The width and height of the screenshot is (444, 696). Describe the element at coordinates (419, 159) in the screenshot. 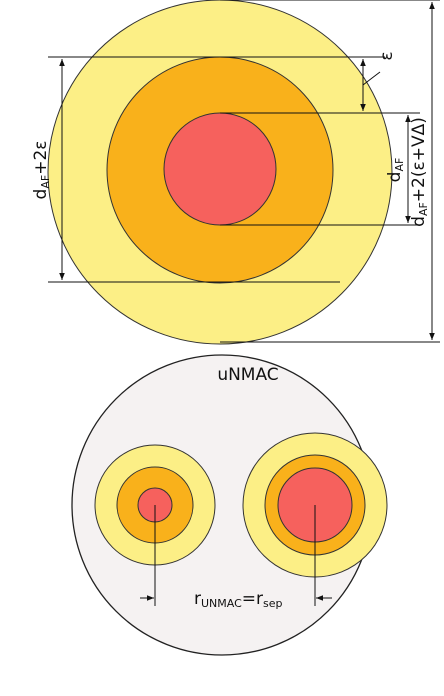

I see `label-part: +2(ε+VΔ)` at that location.